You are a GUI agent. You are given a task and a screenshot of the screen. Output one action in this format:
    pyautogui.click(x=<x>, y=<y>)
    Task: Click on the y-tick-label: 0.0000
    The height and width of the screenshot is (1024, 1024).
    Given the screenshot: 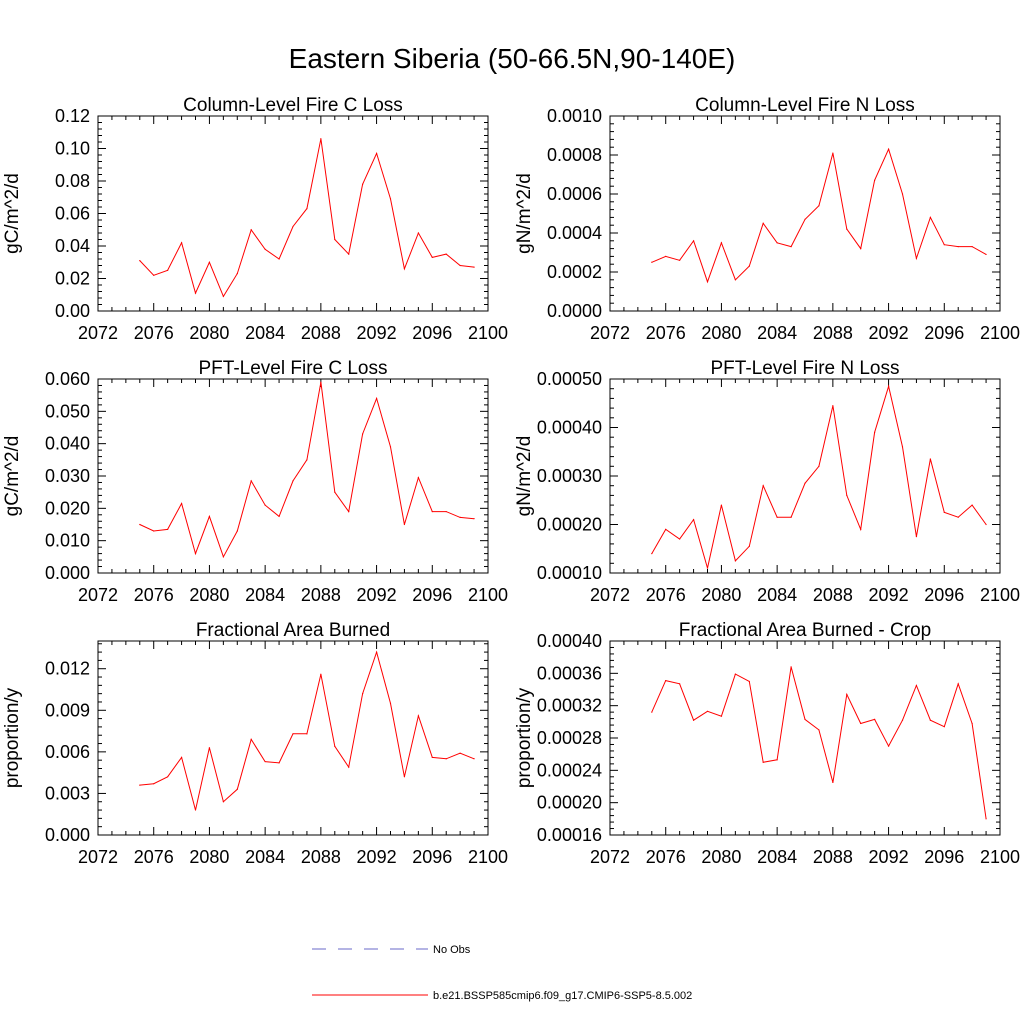 What is the action you would take?
    pyautogui.click(x=574, y=311)
    